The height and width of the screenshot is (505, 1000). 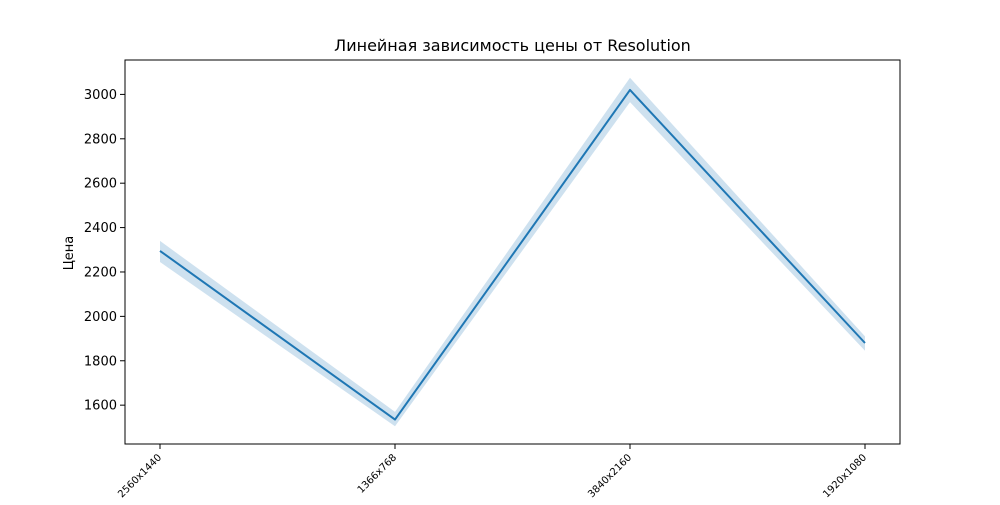 What do you see at coordinates (100, 317) in the screenshot?
I see `y-tick-label: 2000` at bounding box center [100, 317].